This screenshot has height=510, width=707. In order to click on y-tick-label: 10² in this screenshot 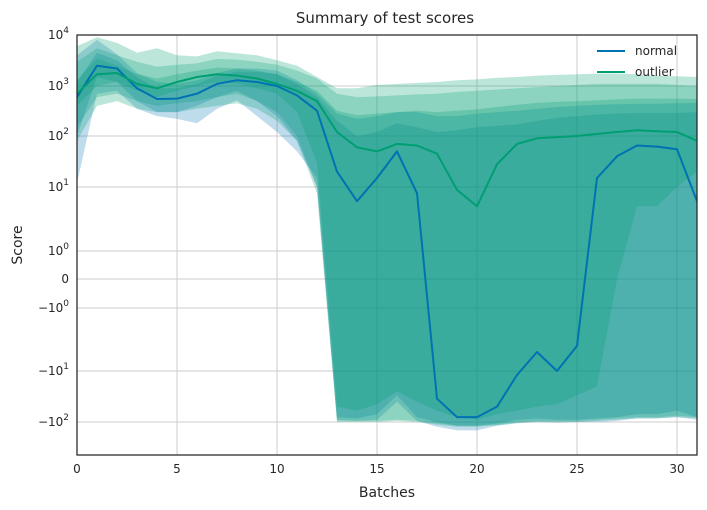, I will do `click(58, 135)`.